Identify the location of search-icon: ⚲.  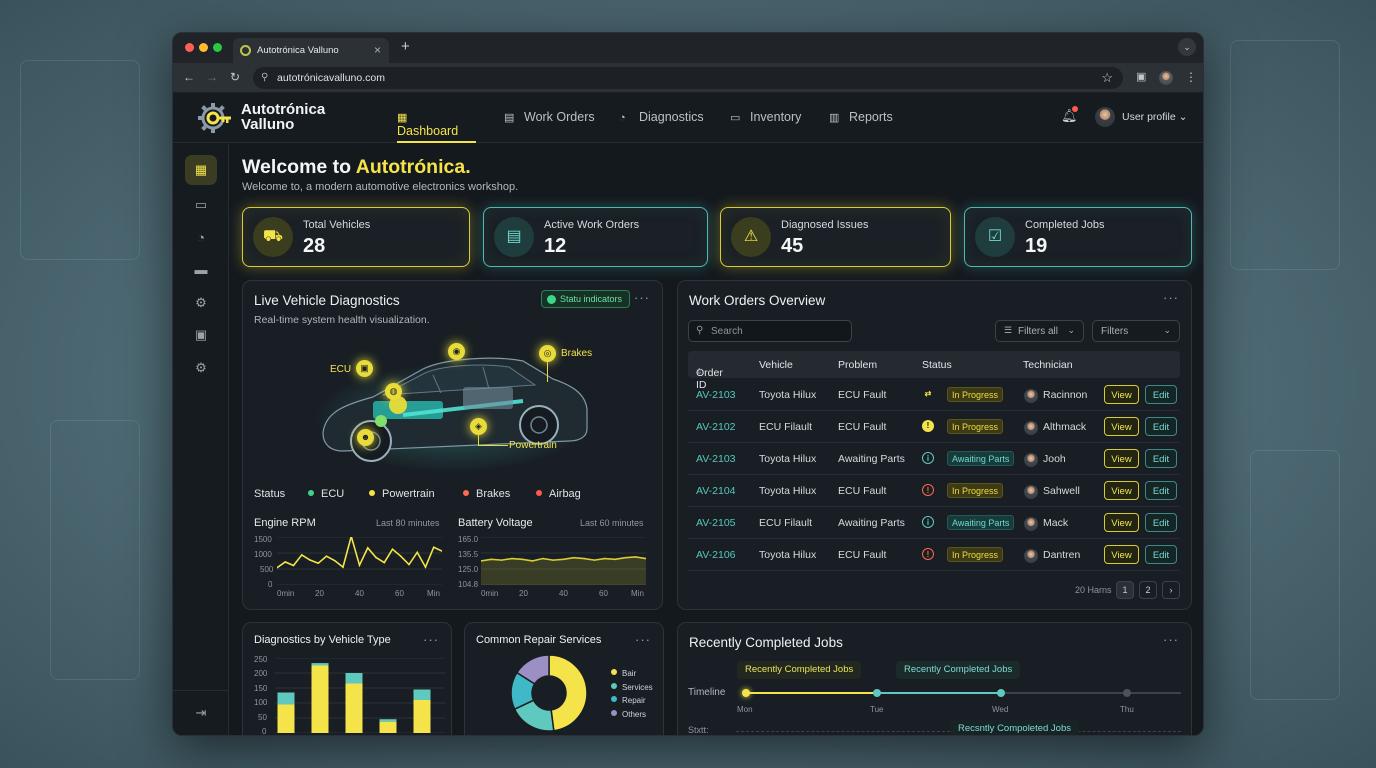
(700, 330).